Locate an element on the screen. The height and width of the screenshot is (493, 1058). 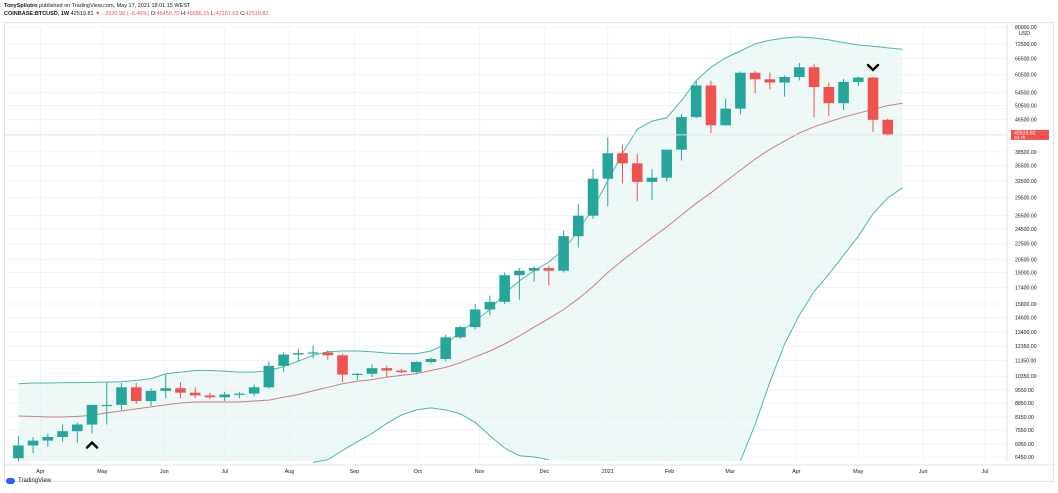
price-tick-label: 12350.00 is located at coordinates (1026, 347).